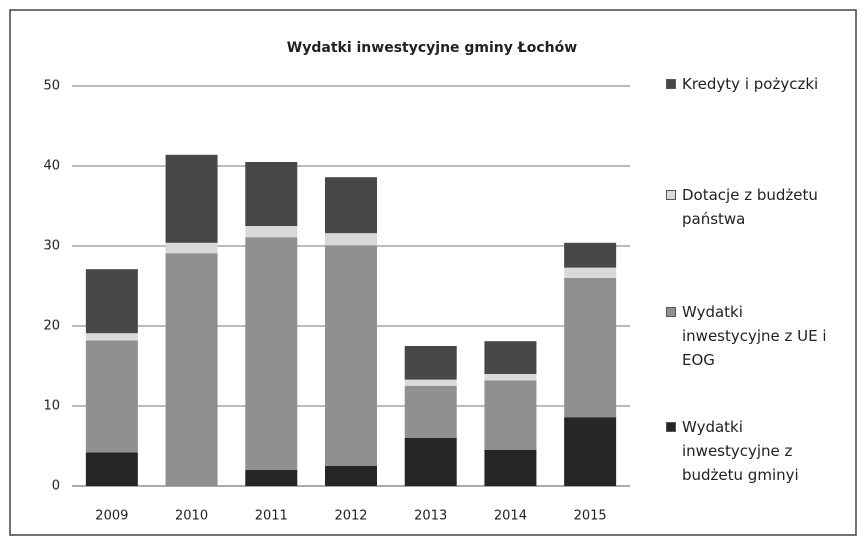 Image resolution: width=867 pixels, height=539 pixels. What do you see at coordinates (750, 84) in the screenshot?
I see `legend-label: Kredyty i pożyczki` at bounding box center [750, 84].